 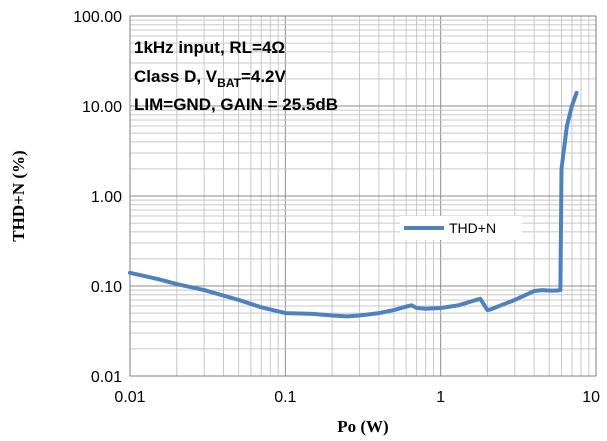 What do you see at coordinates (591, 397) in the screenshot?
I see `x-tick-label: 10` at bounding box center [591, 397].